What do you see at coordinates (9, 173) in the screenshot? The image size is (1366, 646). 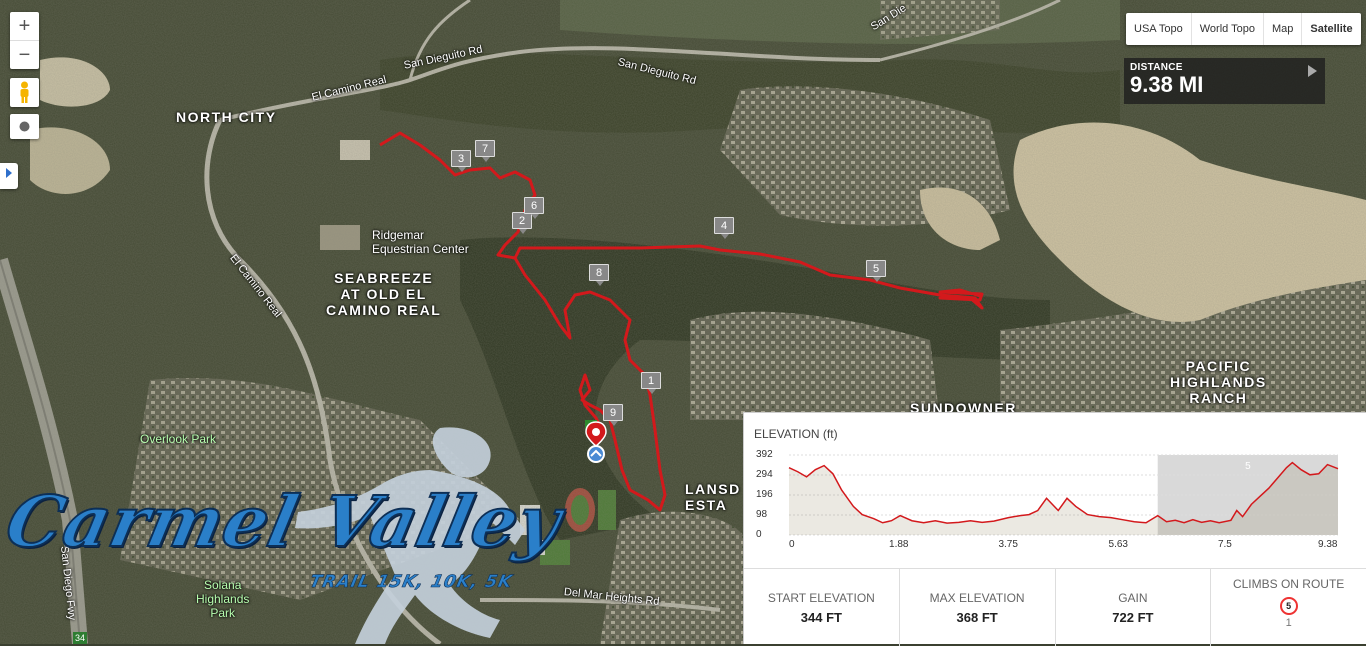 I see `chevron-right-icon` at bounding box center [9, 173].